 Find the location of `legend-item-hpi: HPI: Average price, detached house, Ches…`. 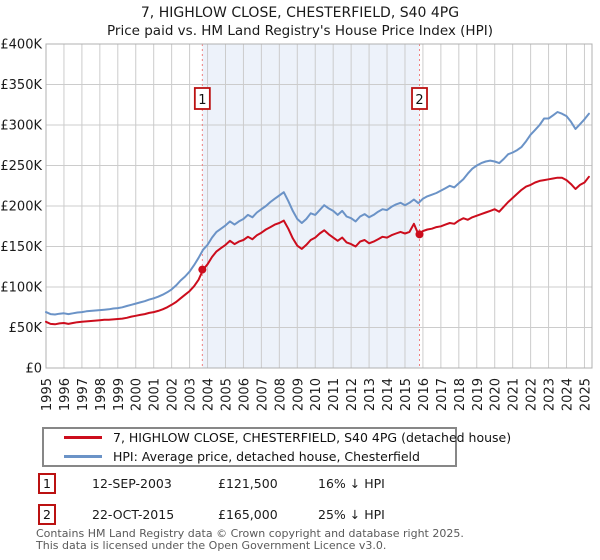

legend-item-hpi: HPI: Average price, detached house, Ches… is located at coordinates (249, 456).